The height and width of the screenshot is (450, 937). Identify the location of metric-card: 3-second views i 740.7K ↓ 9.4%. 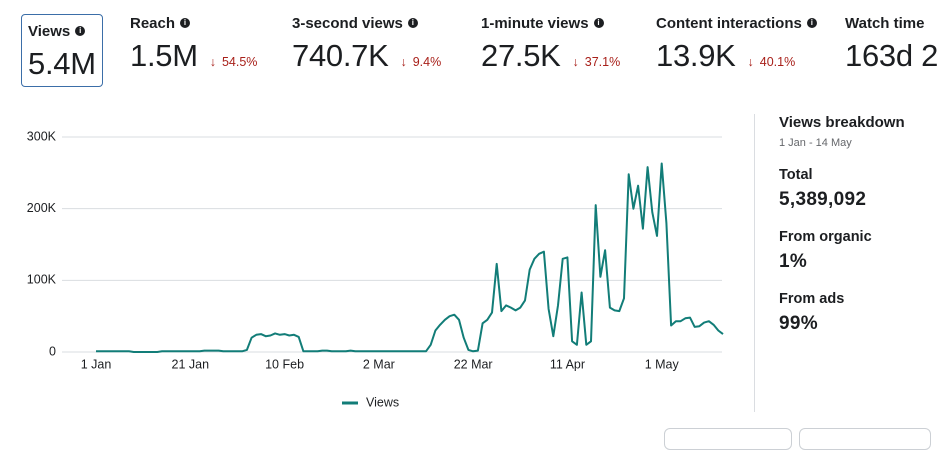
(366, 50).